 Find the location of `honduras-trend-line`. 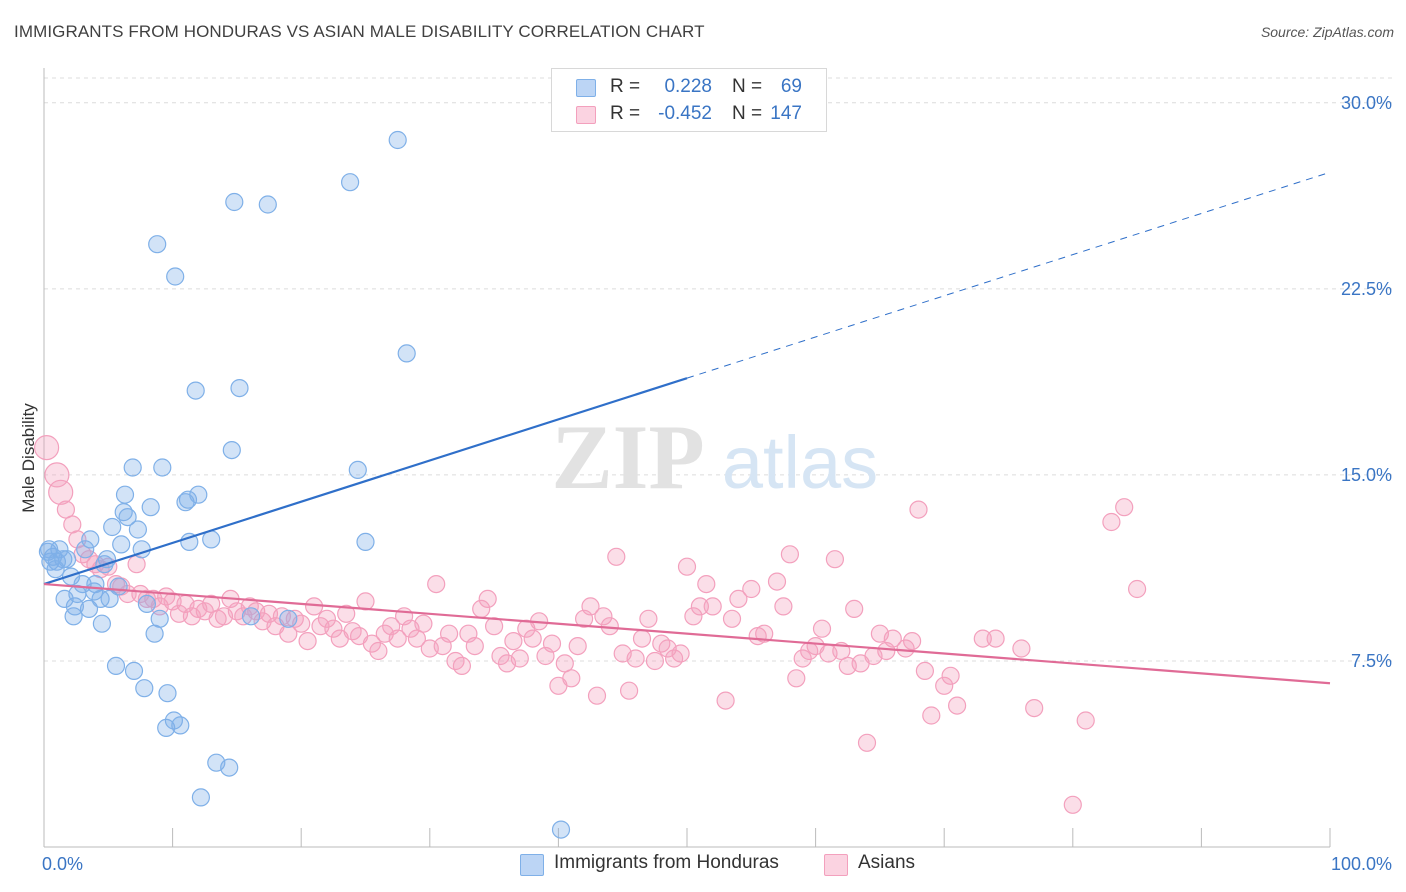

honduras-trend-line is located at coordinates (365, 481).